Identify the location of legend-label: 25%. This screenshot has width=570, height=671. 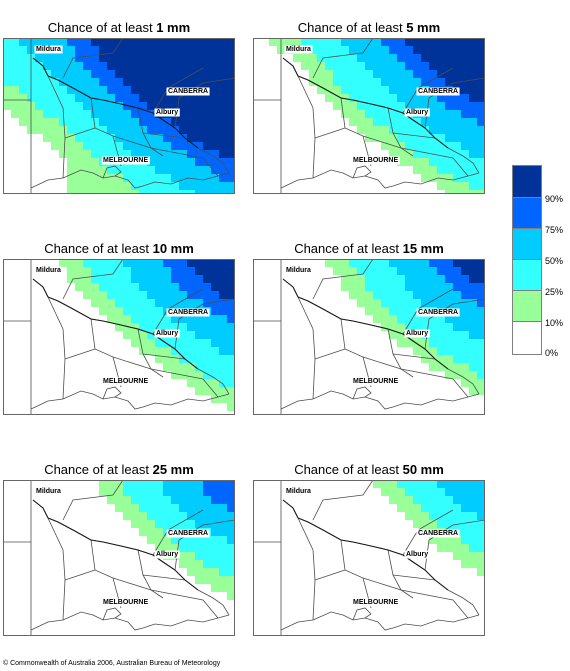
(554, 292).